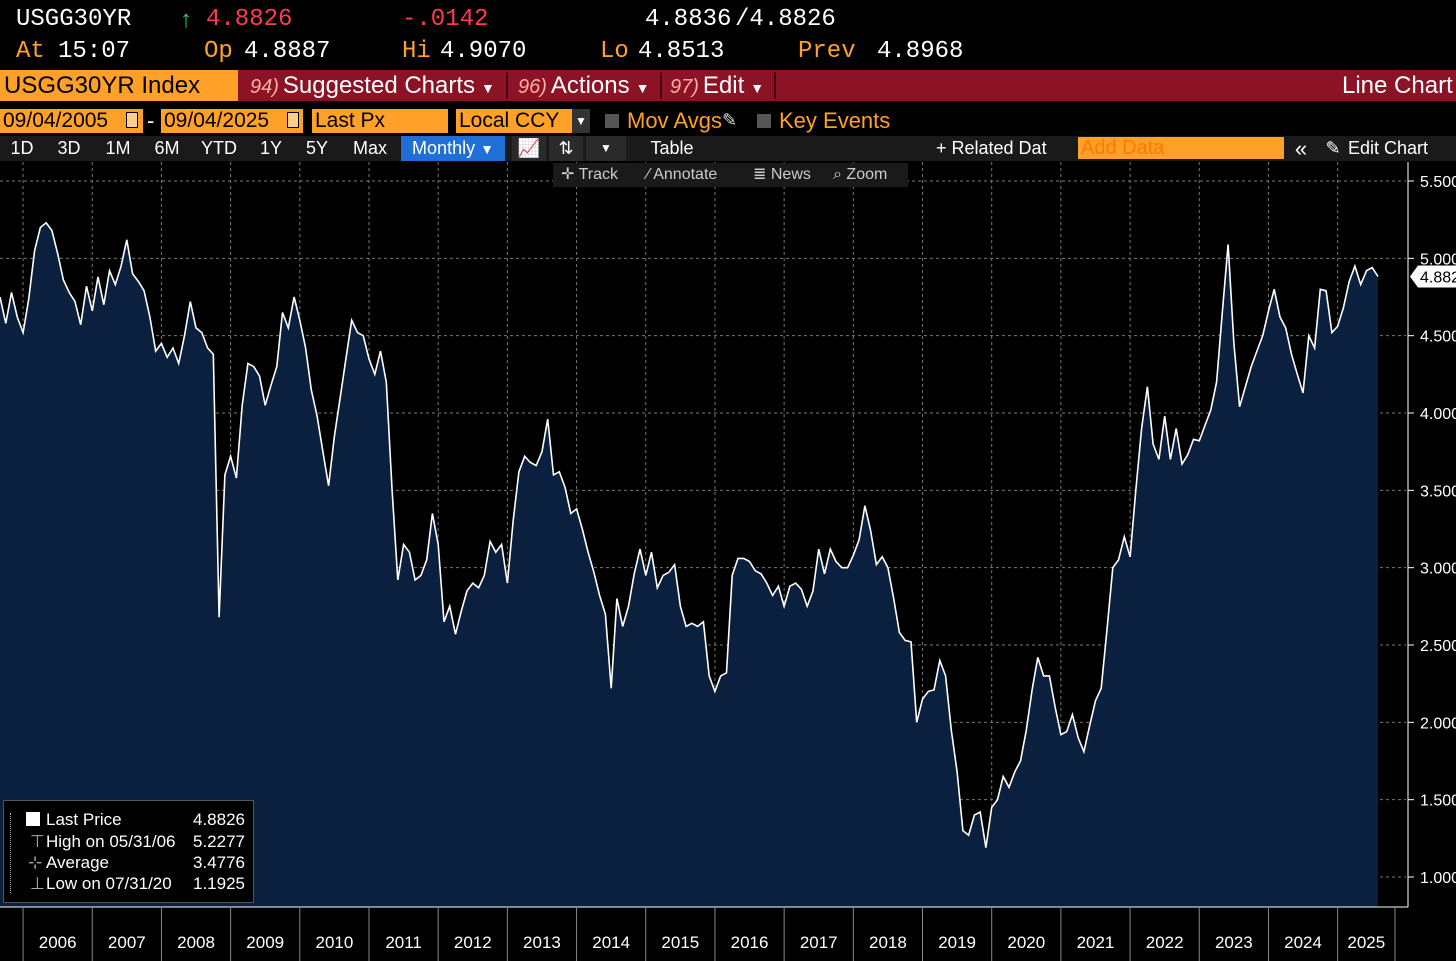 The image size is (1456, 961). Describe the element at coordinates (764, 121) in the screenshot. I see `key-events-checkbox` at that location.